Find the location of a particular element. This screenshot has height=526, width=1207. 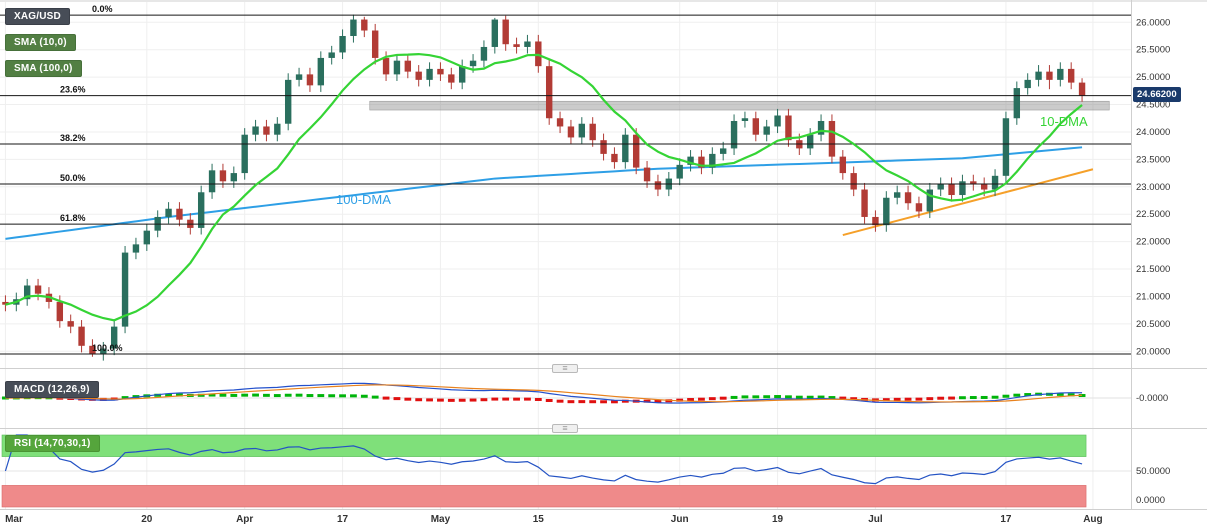

svg-text: 21.0000 is located at coordinates (1153, 296).